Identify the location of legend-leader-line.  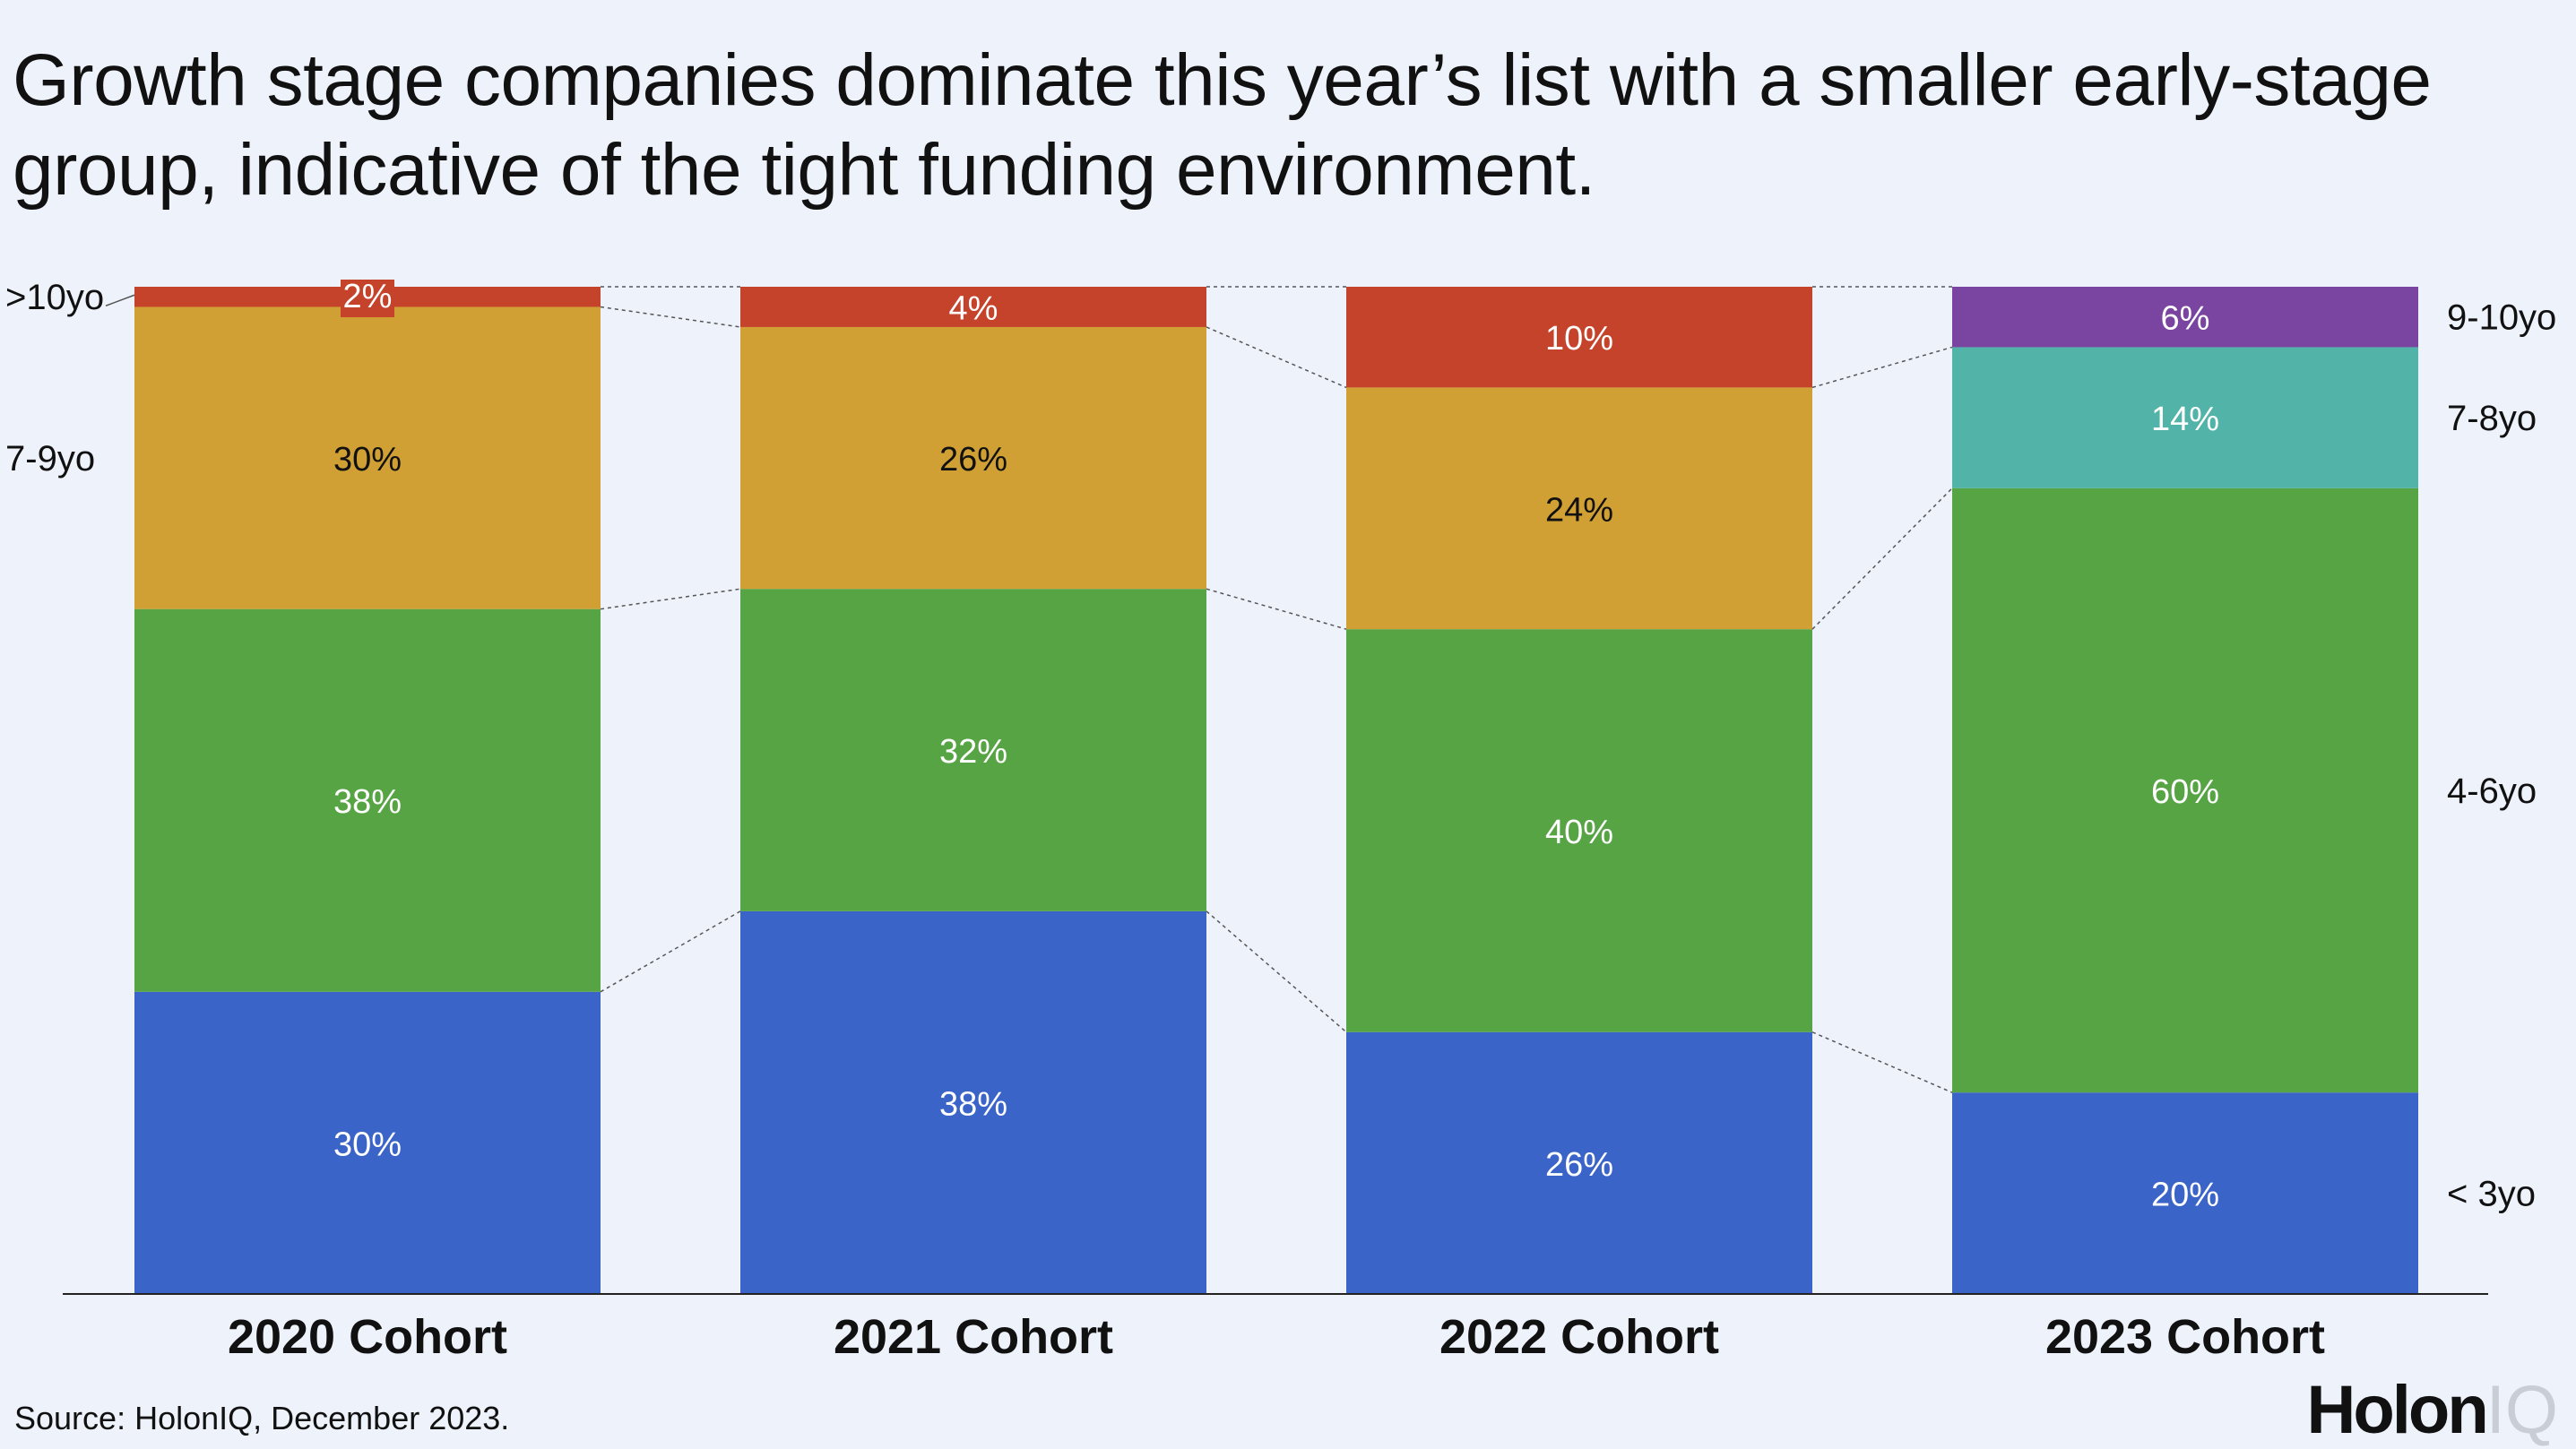
(120, 300).